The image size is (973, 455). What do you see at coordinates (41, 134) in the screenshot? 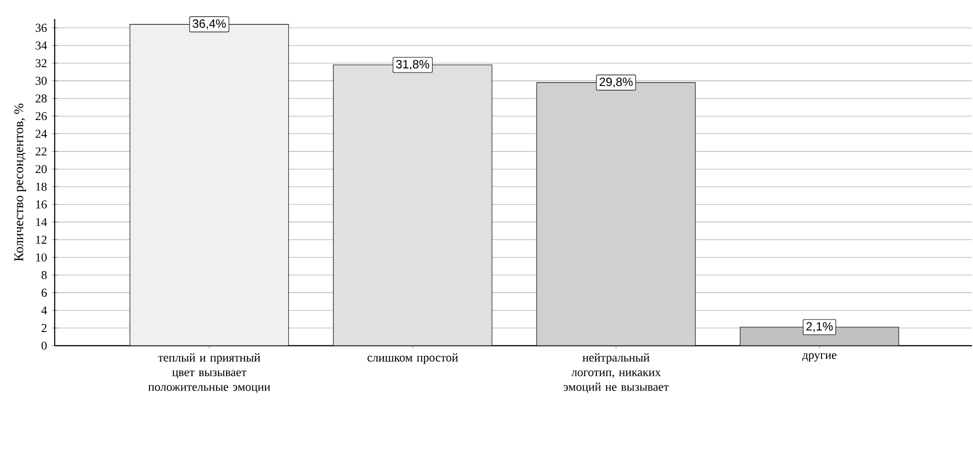
I see `y-tick-label: 24` at bounding box center [41, 134].